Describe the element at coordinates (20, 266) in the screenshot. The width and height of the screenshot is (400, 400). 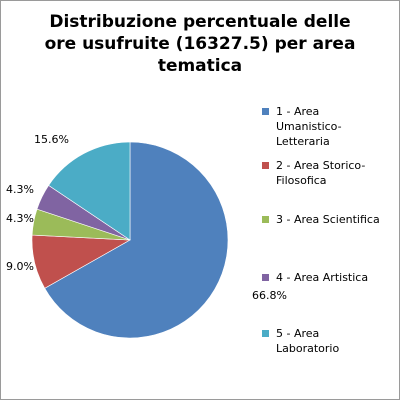
I see `data-label-2: 9.0%` at that location.